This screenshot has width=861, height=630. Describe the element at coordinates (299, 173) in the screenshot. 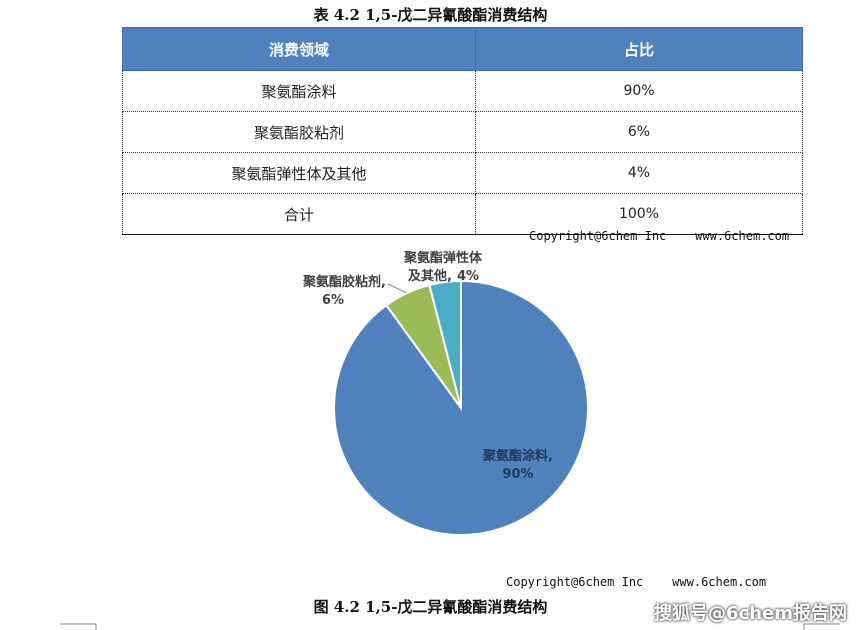

I see `row-field: 聚氨酯弹性体及其他` at that location.